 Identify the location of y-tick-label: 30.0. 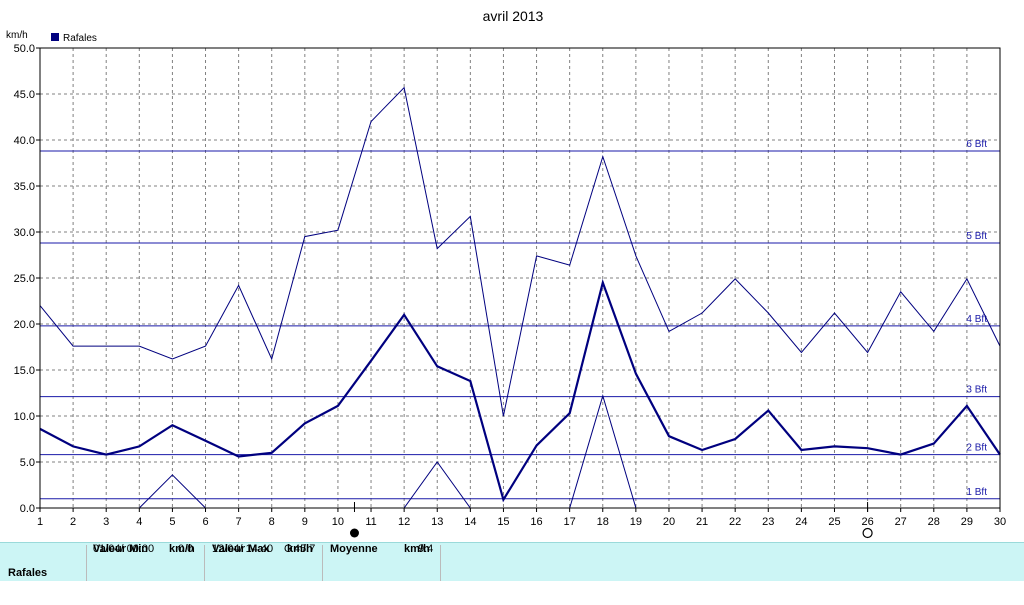
(24, 233).